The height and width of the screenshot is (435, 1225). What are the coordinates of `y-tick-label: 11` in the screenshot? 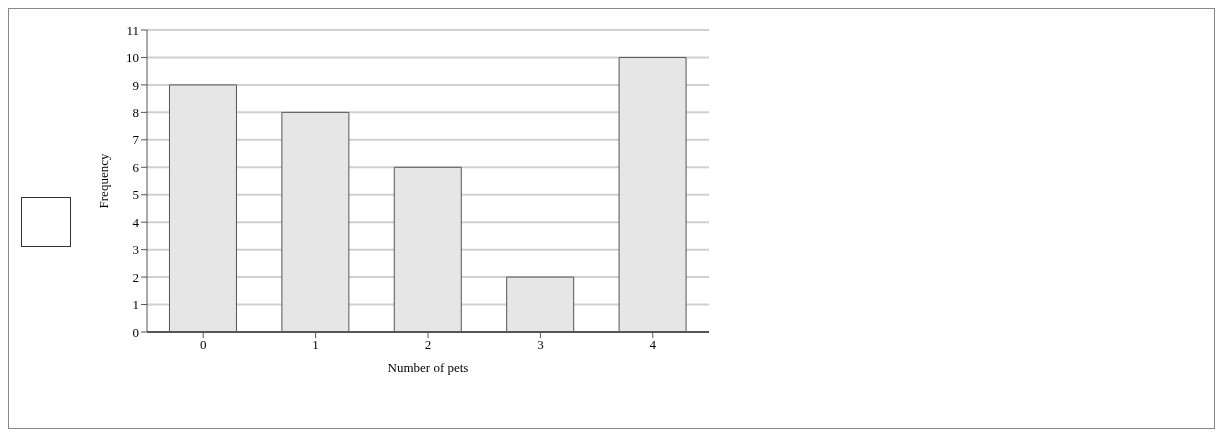 It's located at (132, 30).